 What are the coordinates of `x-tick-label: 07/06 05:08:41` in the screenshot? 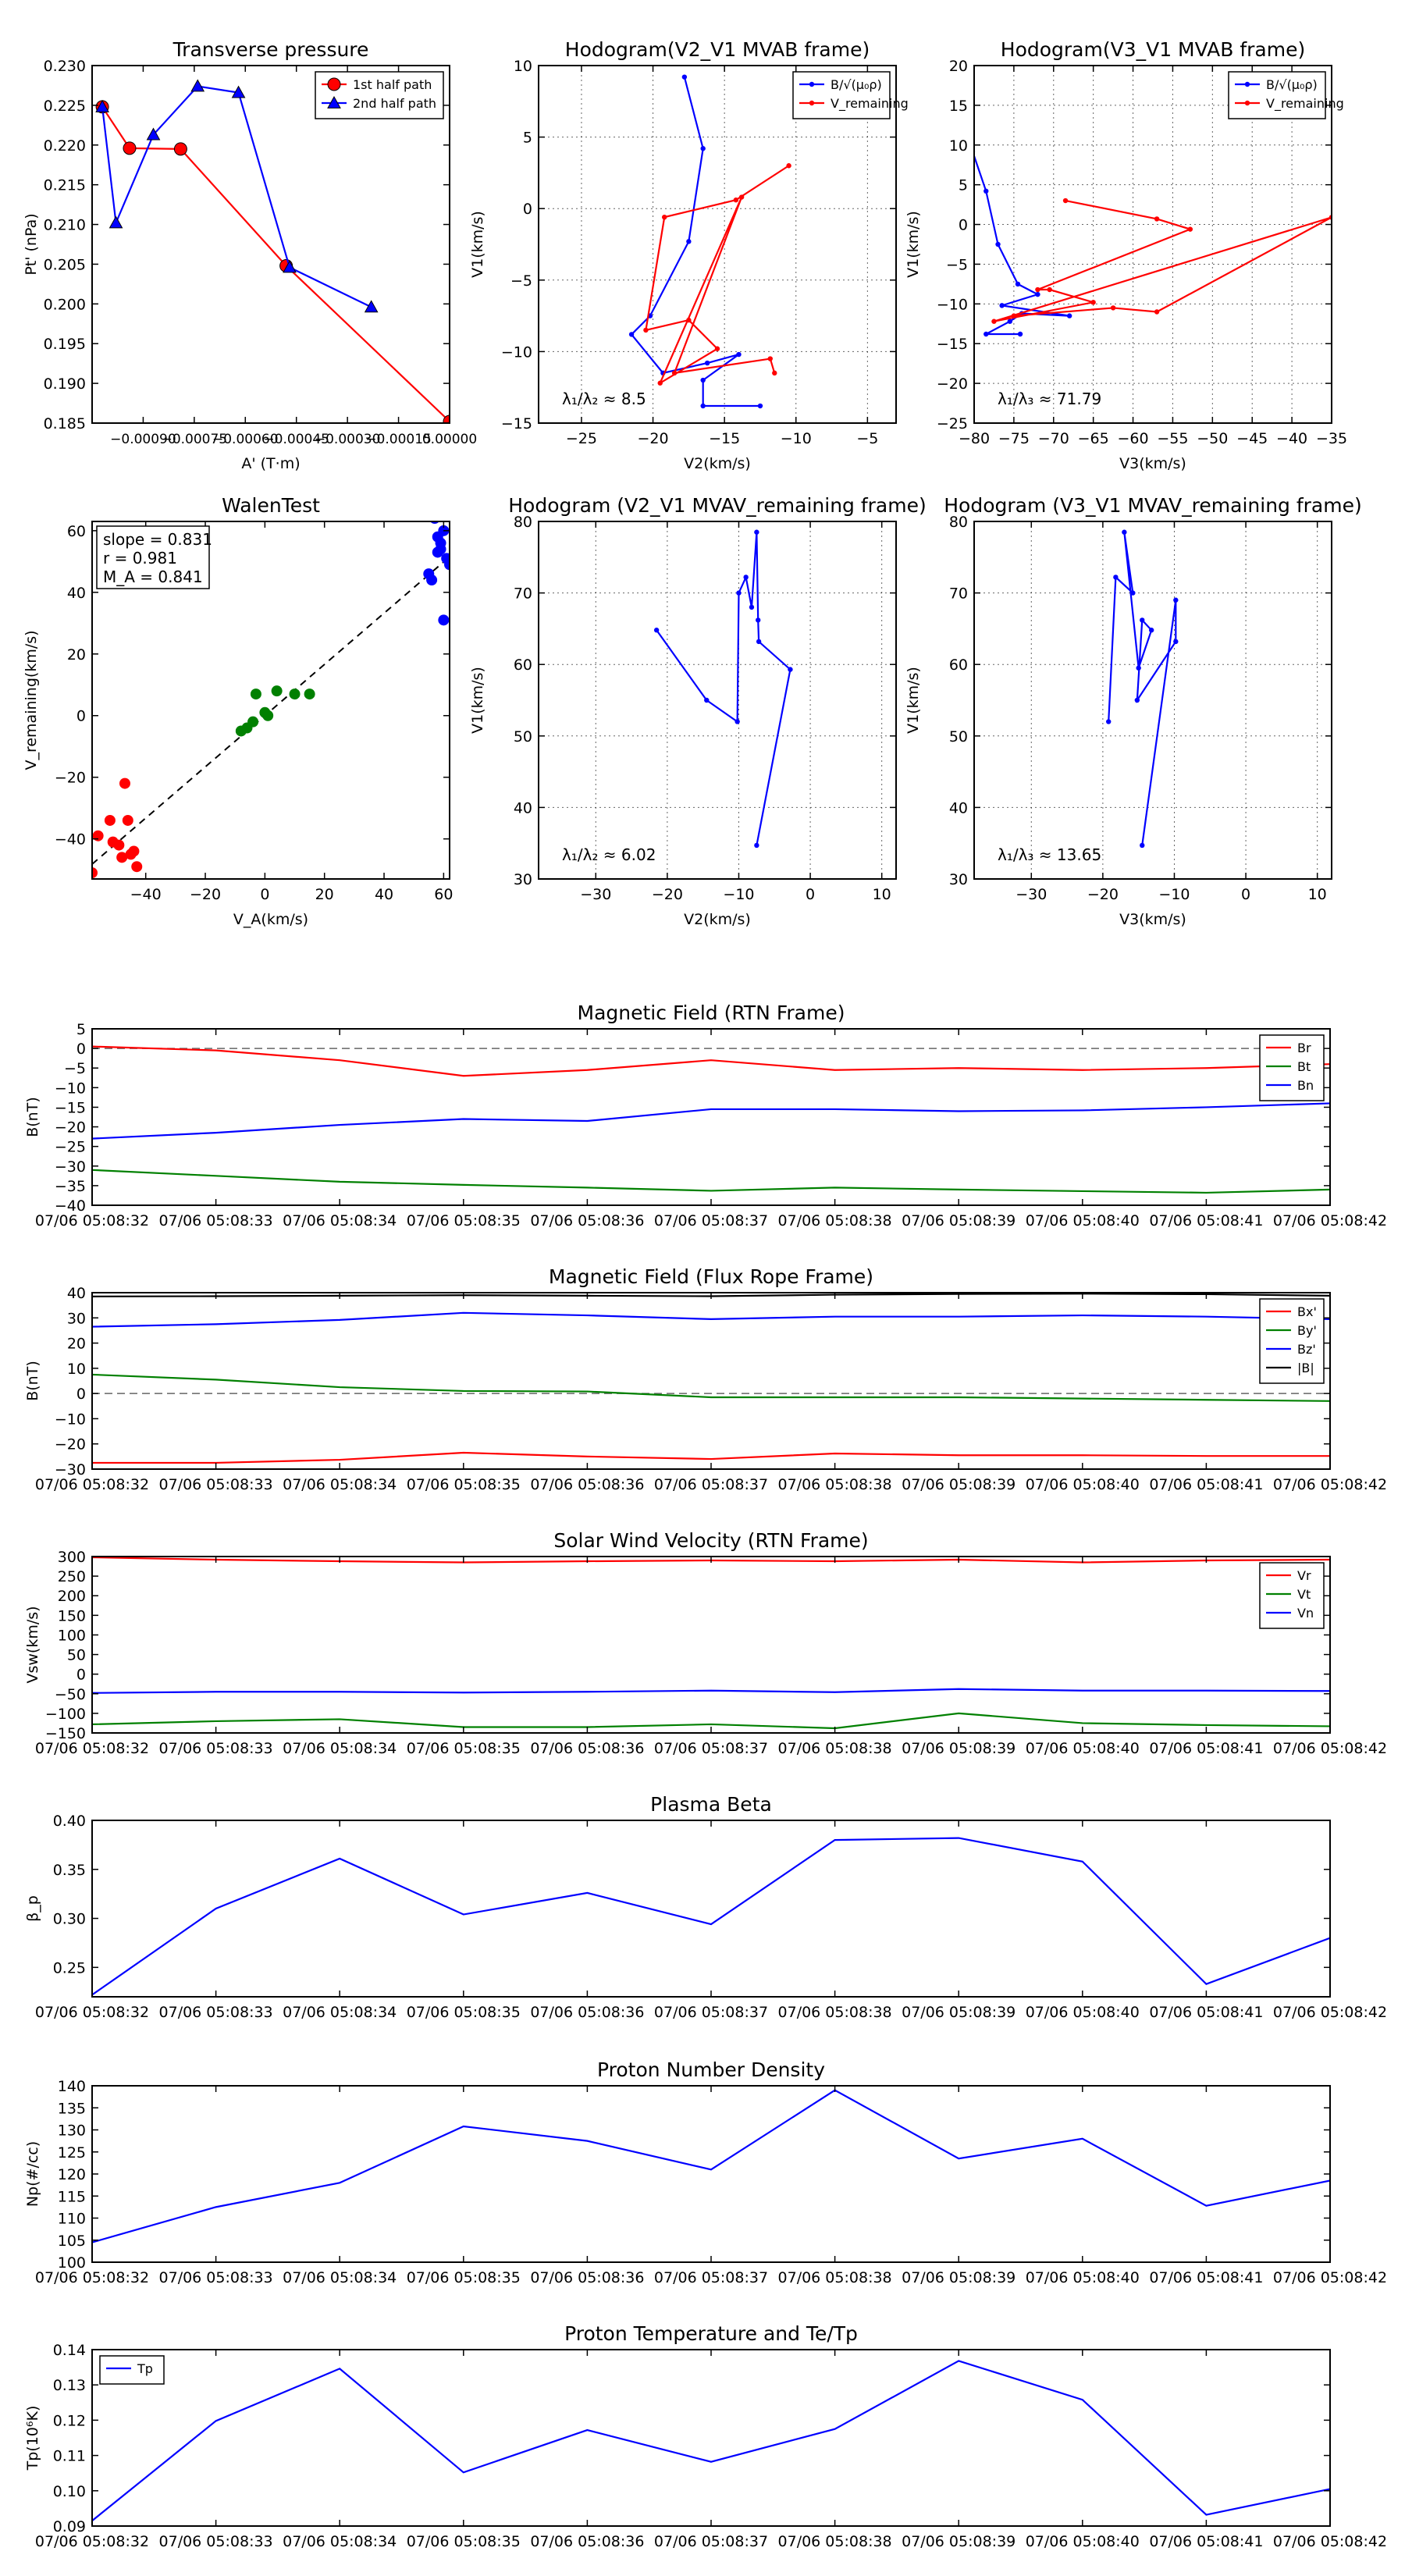 It's located at (1206, 2012).